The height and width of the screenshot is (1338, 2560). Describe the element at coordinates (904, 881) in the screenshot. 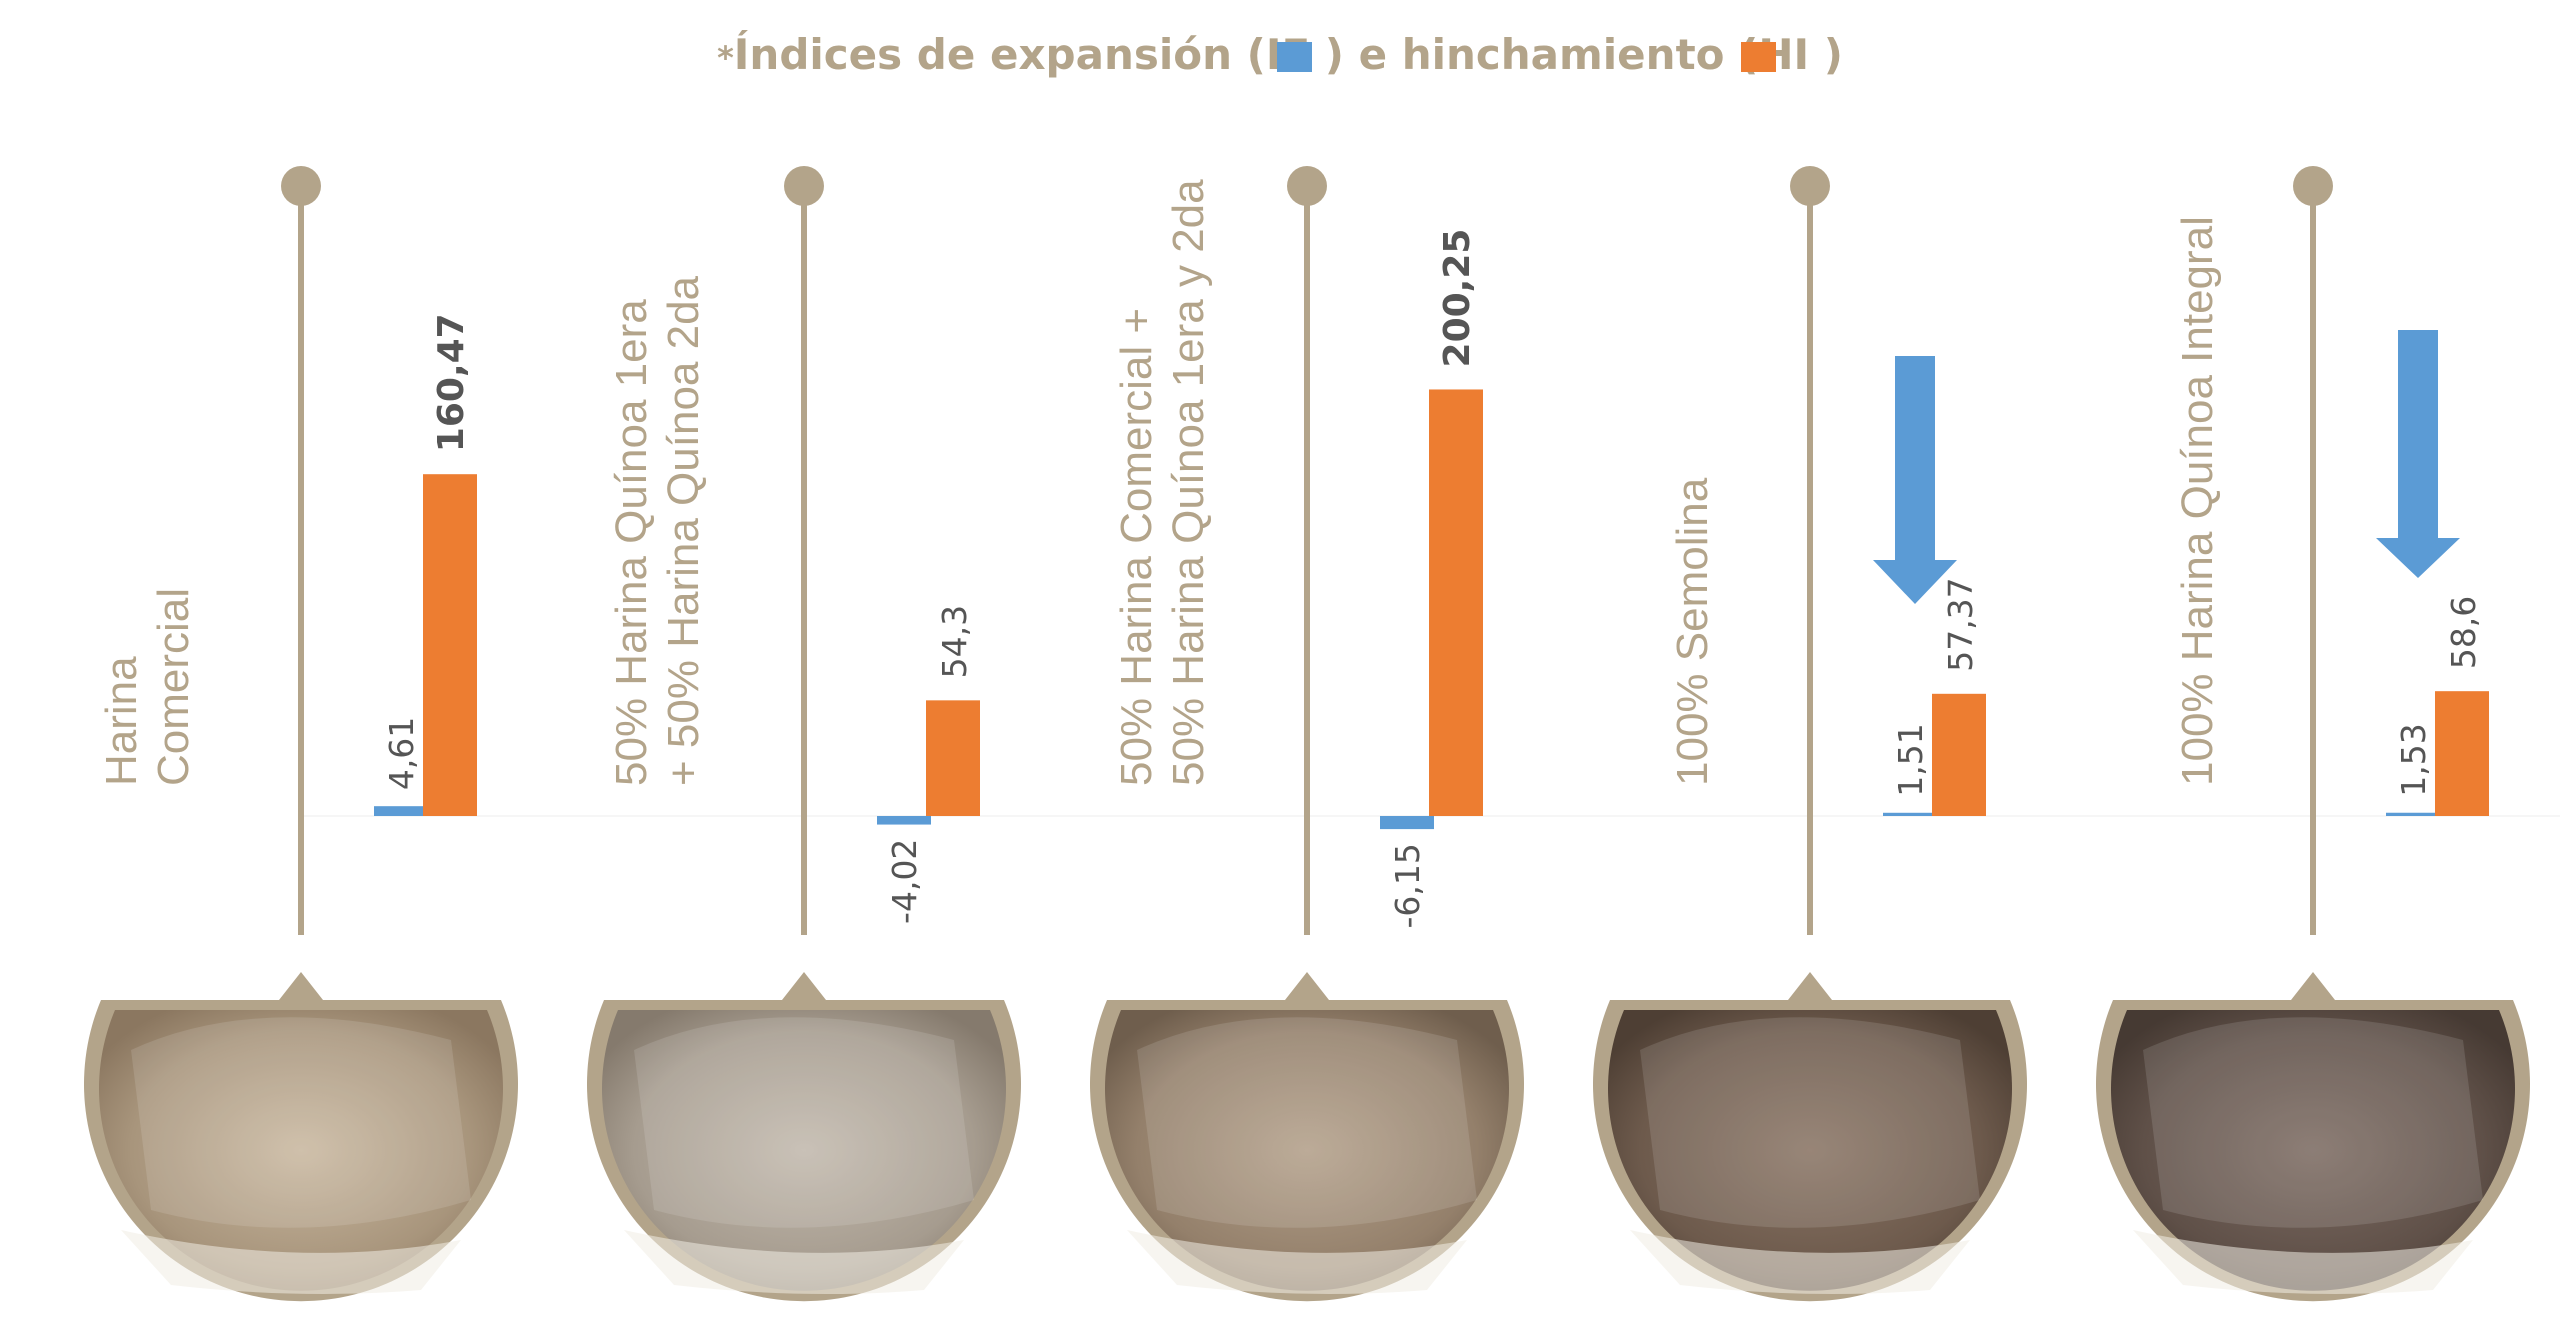

I see `data-label-ie: -4,02` at that location.